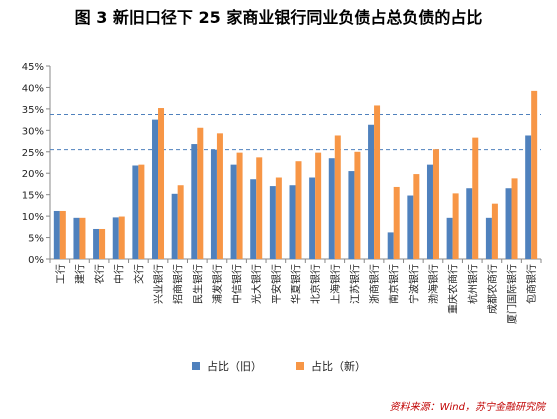 The width and height of the screenshot is (557, 419). What do you see at coordinates (512, 294) in the screenshot?
I see `category-label: 厦门国际银行` at bounding box center [512, 294].